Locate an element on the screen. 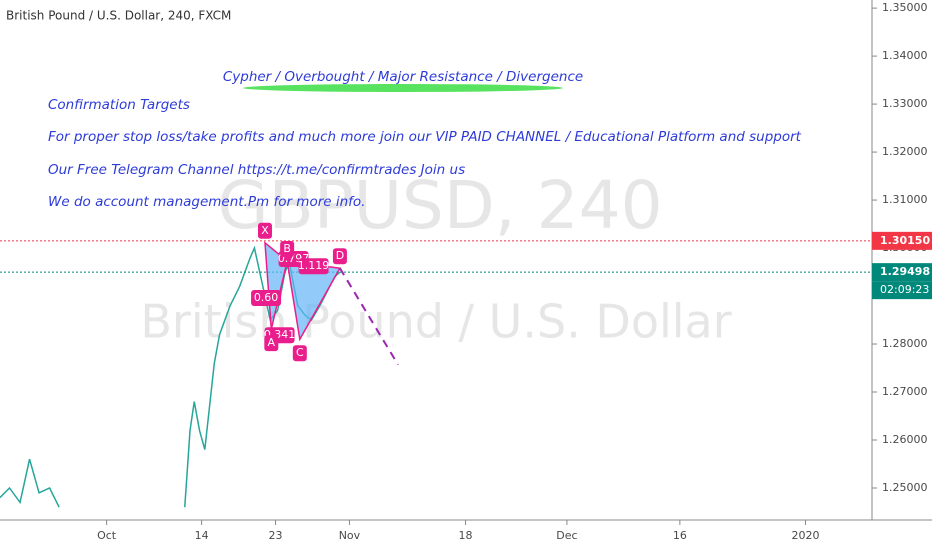  chart-title: British Pound / U.S. Dollar, 240, FXCM is located at coordinates (118, 16).